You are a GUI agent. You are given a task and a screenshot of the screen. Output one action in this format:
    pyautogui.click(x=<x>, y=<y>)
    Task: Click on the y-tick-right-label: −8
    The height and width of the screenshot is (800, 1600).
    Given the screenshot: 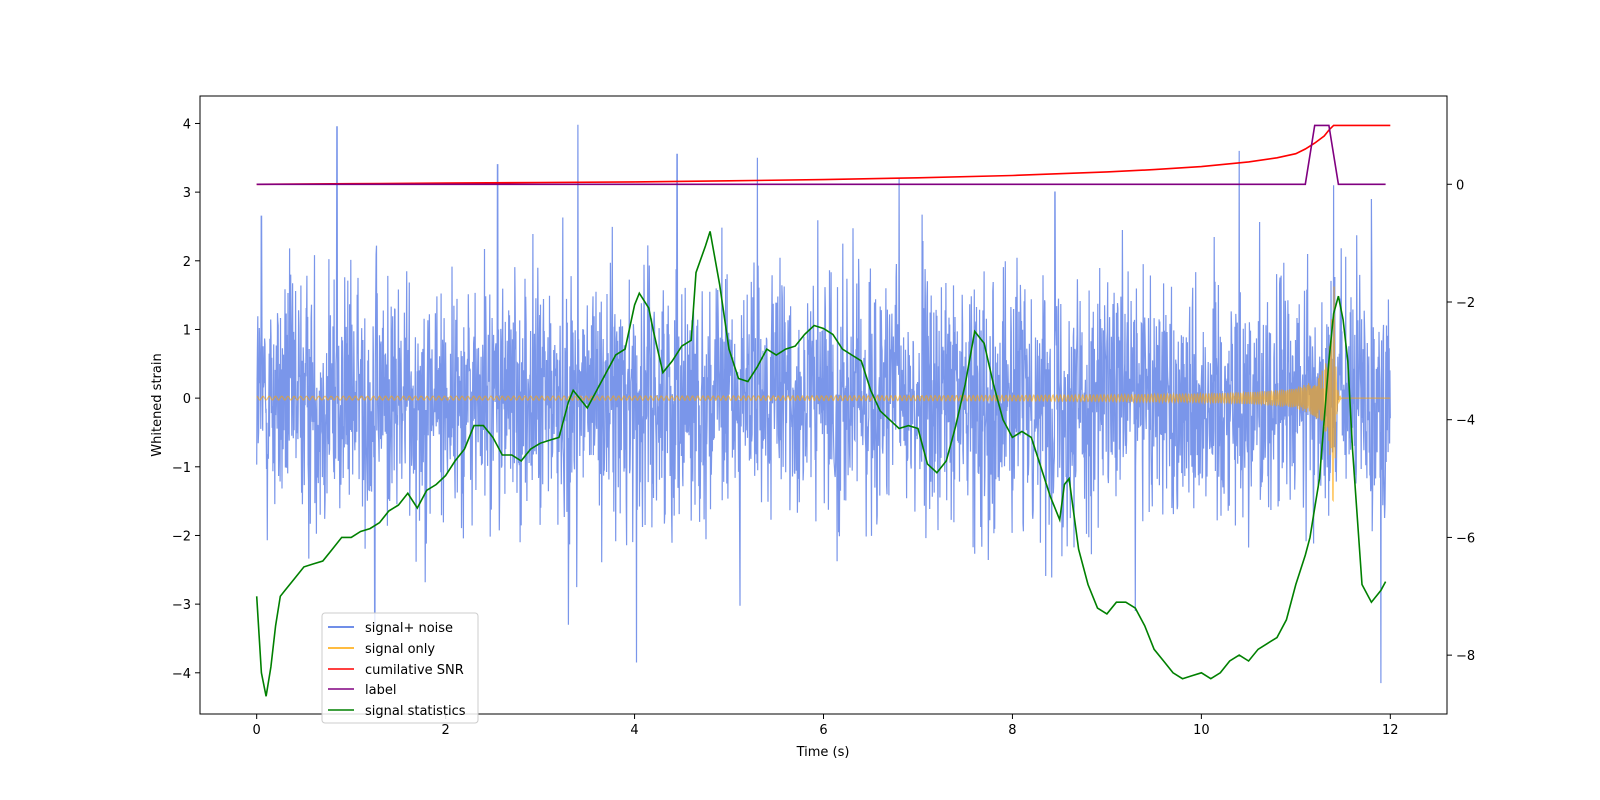 What is the action you would take?
    pyautogui.click(x=1465, y=656)
    